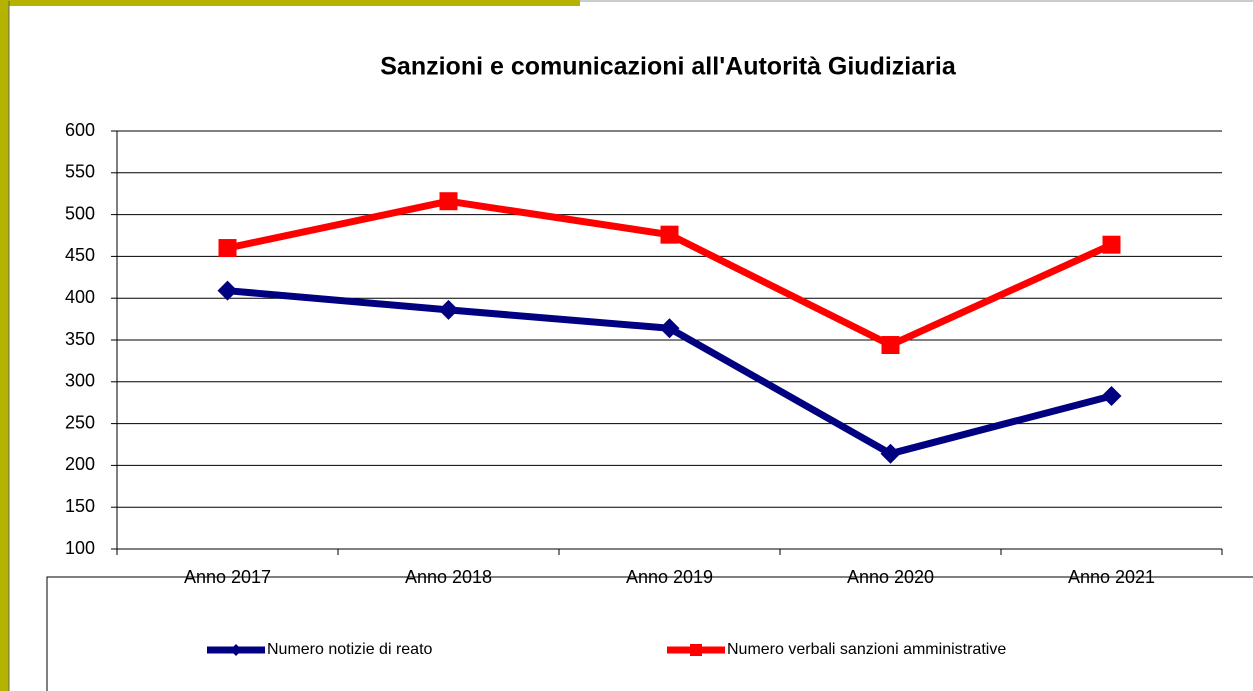 The height and width of the screenshot is (691, 1253). What do you see at coordinates (80, 255) in the screenshot?
I see `y-tick-label: 450` at bounding box center [80, 255].